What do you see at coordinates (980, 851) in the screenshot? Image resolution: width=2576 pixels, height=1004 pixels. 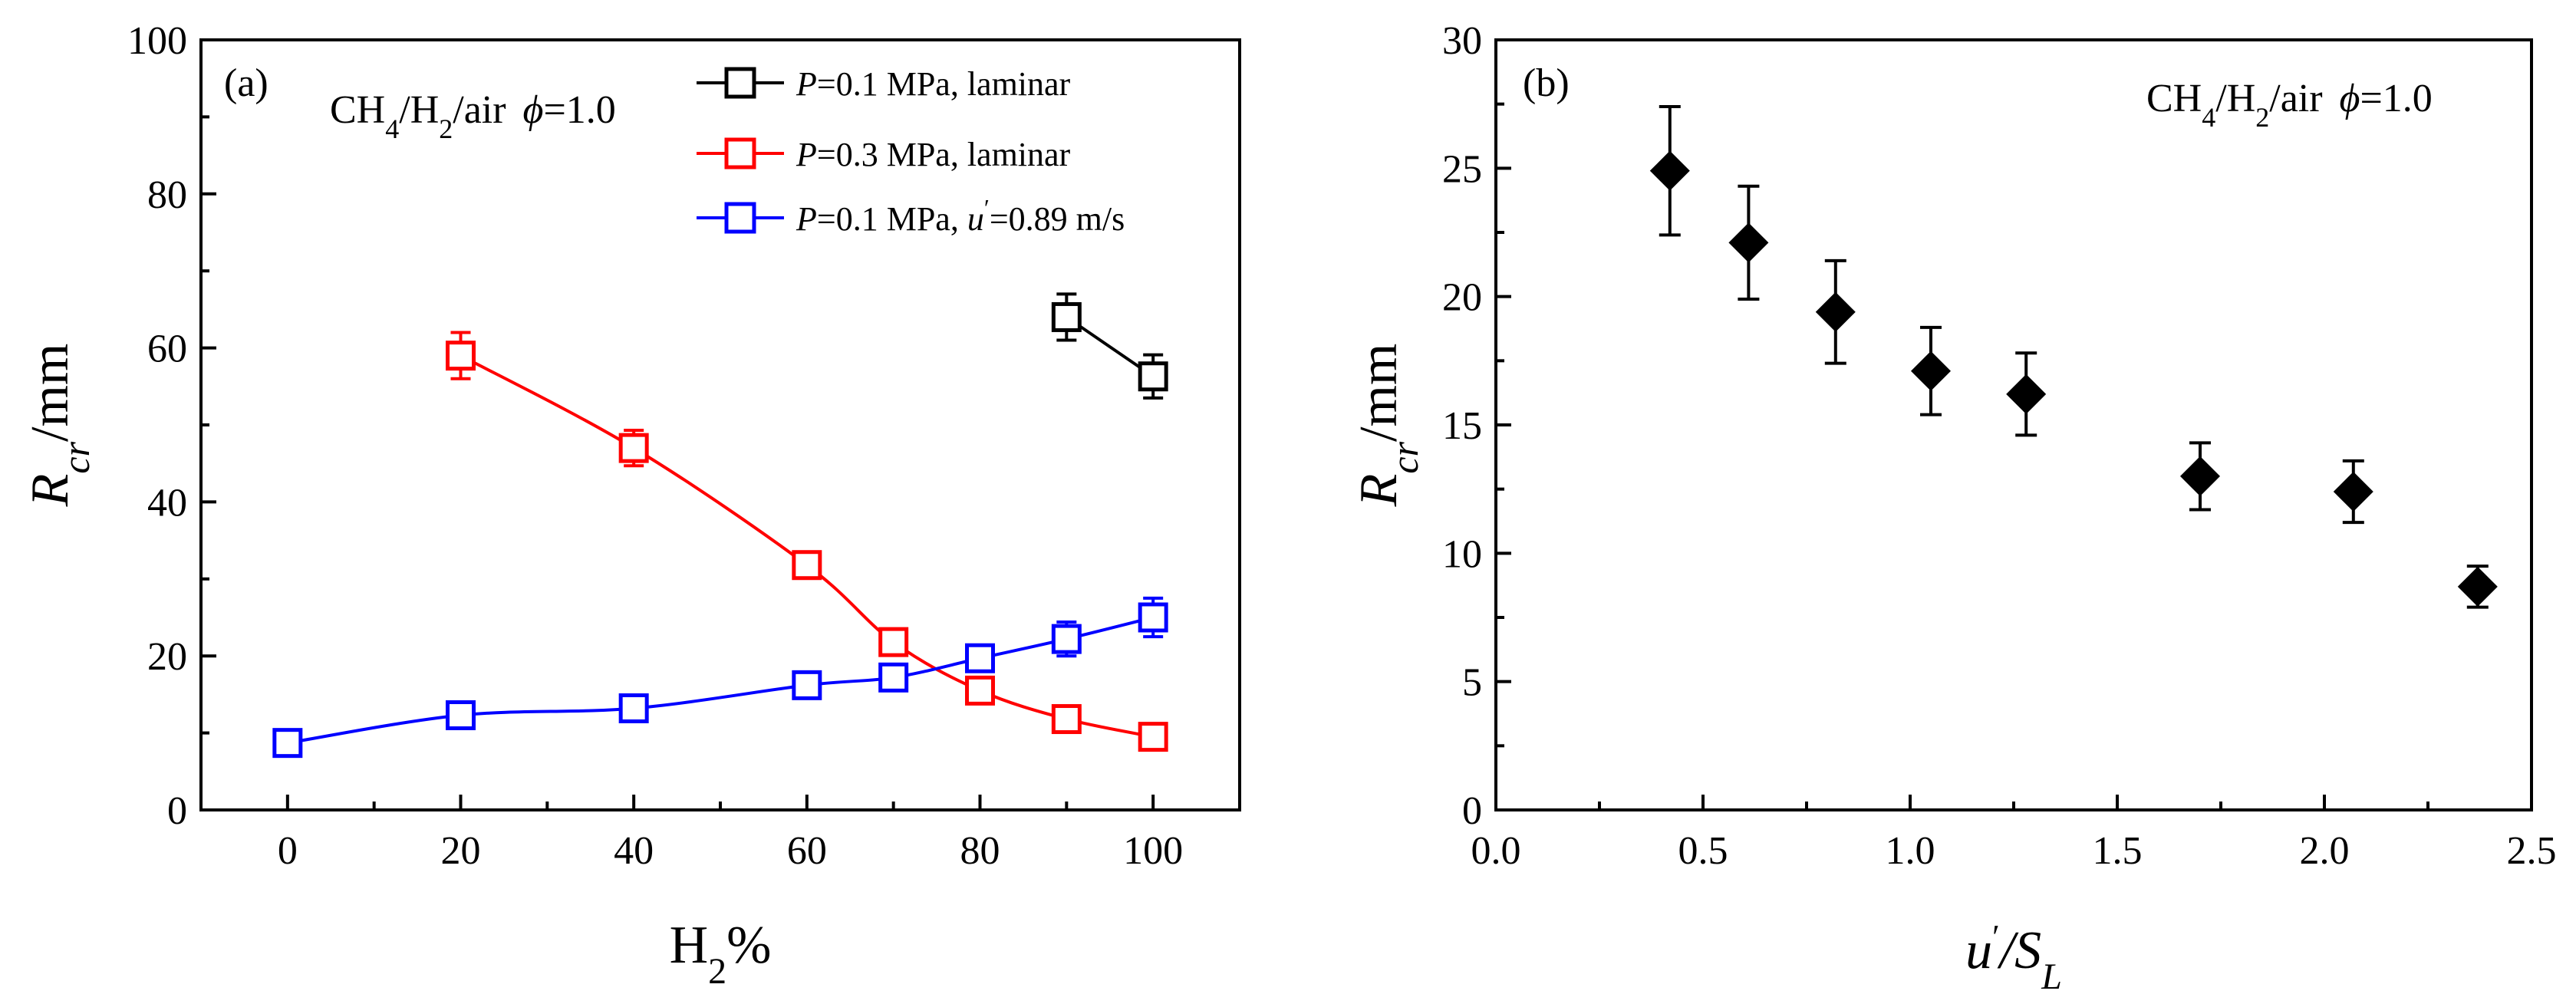 I see `x-tick-label: 80` at bounding box center [980, 851].